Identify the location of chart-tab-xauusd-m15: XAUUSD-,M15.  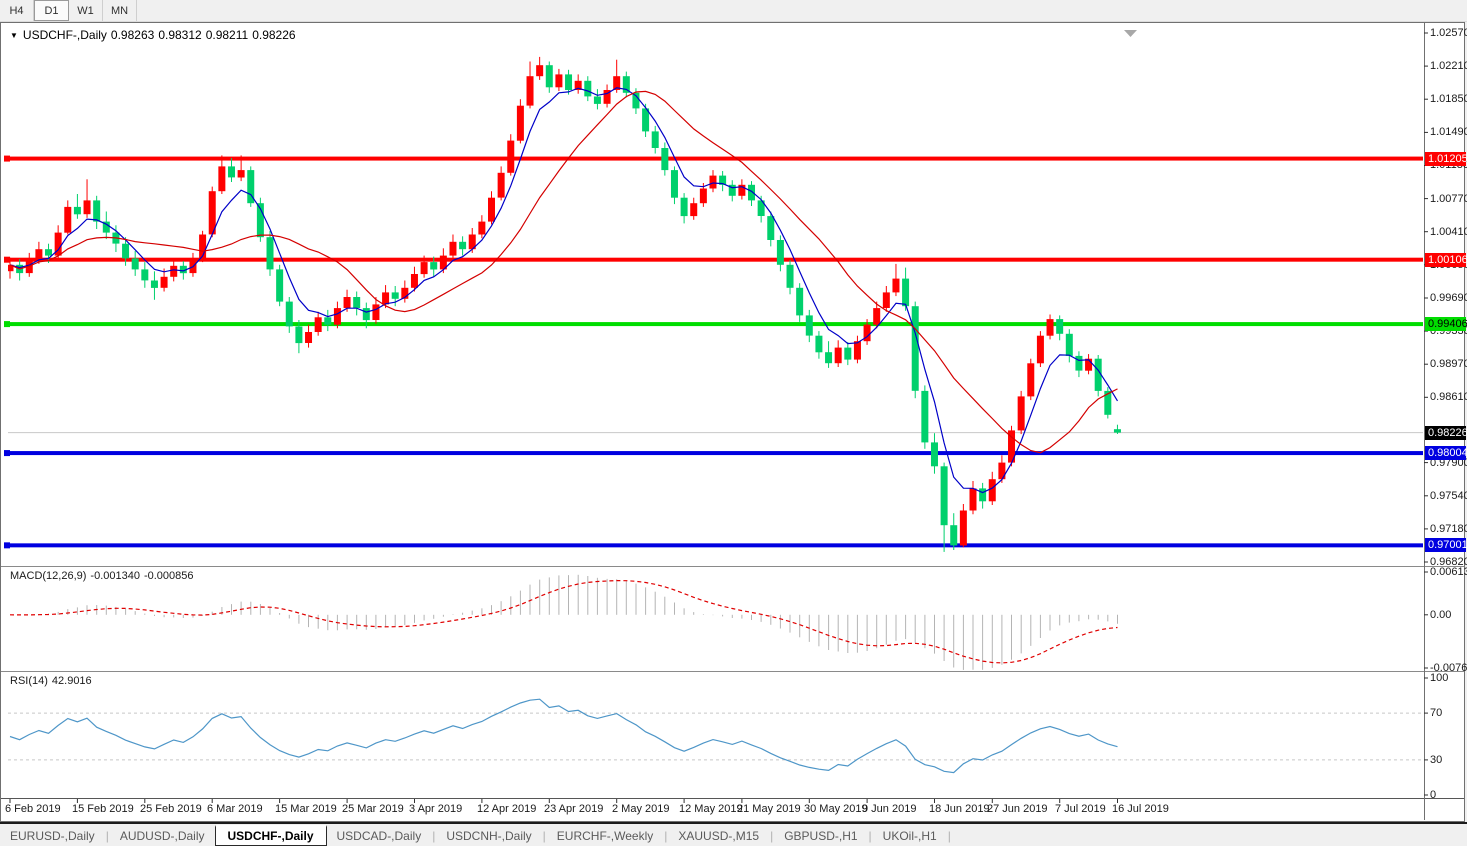
(719, 836).